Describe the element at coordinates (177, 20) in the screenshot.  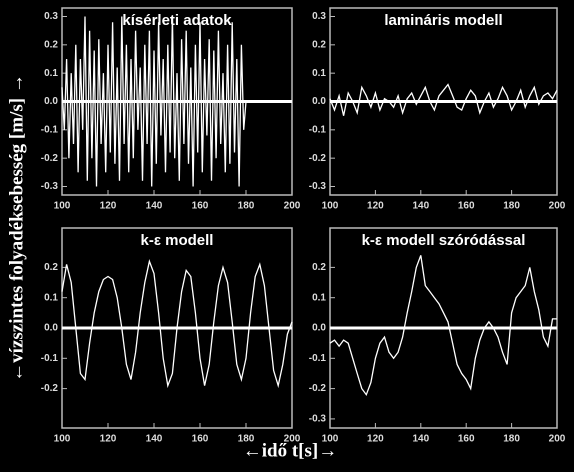
I see `panel-title: kísérleti adatok` at that location.